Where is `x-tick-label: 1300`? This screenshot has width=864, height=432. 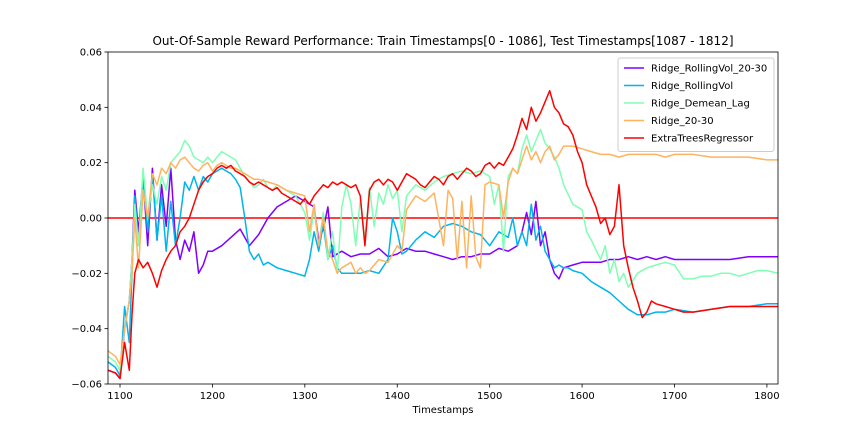
x-tick-label: 1300 is located at coordinates (304, 396).